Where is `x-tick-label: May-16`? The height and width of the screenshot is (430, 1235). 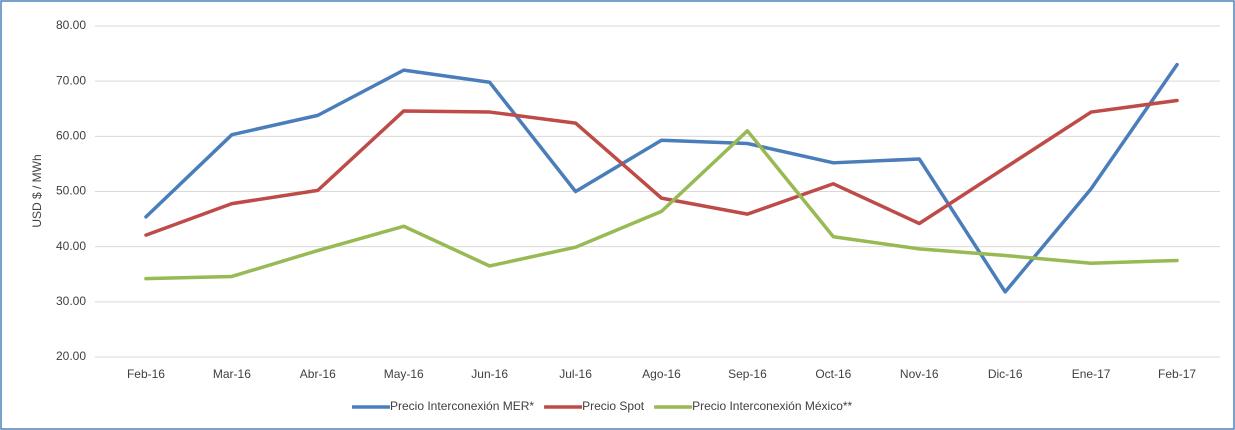 x-tick-label: May-16 is located at coordinates (404, 374).